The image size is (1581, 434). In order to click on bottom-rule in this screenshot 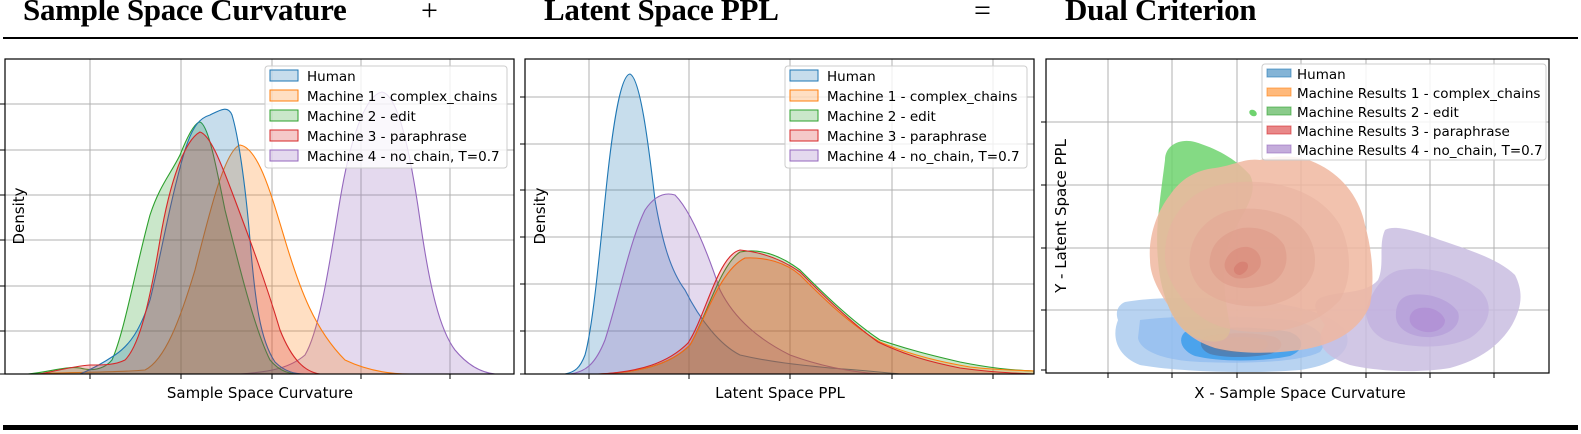, I will do `click(790, 427)`.